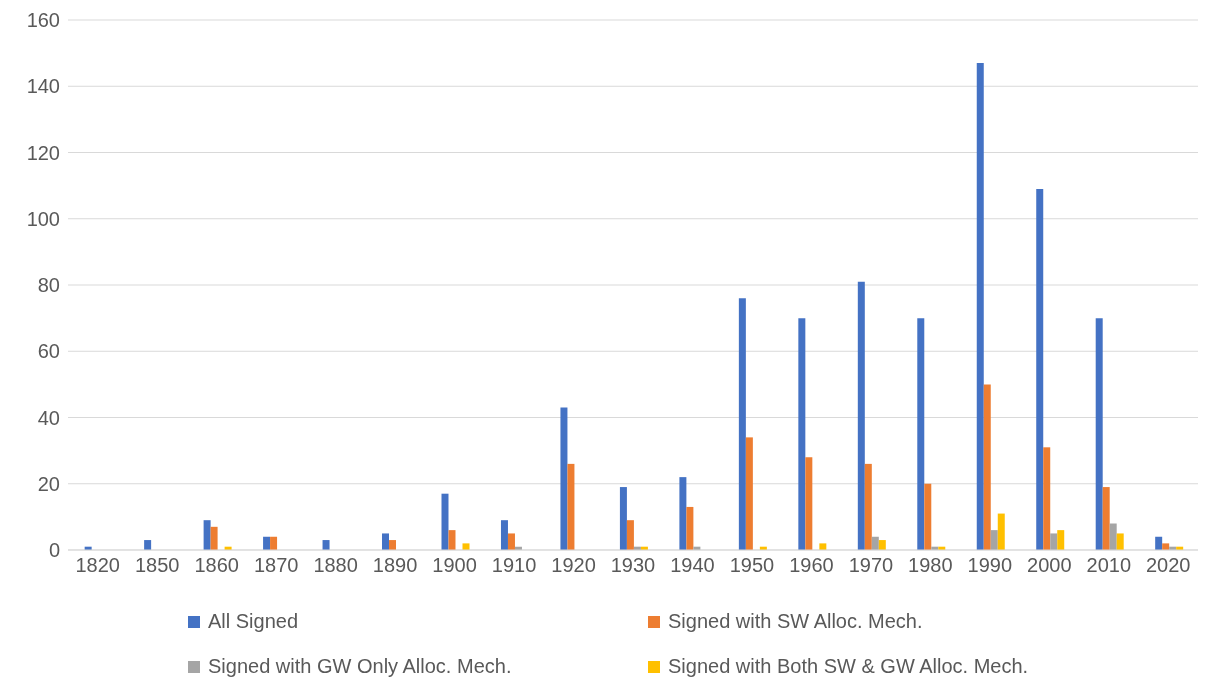 The image size is (1213, 680). Describe the element at coordinates (514, 565) in the screenshot. I see `x-tick-label: 1910` at that location.